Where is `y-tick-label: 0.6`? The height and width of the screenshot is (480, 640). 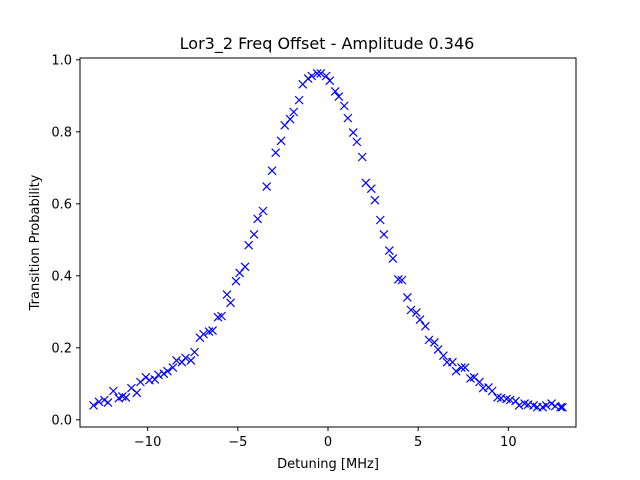 y-tick-label: 0.6 is located at coordinates (61, 204).